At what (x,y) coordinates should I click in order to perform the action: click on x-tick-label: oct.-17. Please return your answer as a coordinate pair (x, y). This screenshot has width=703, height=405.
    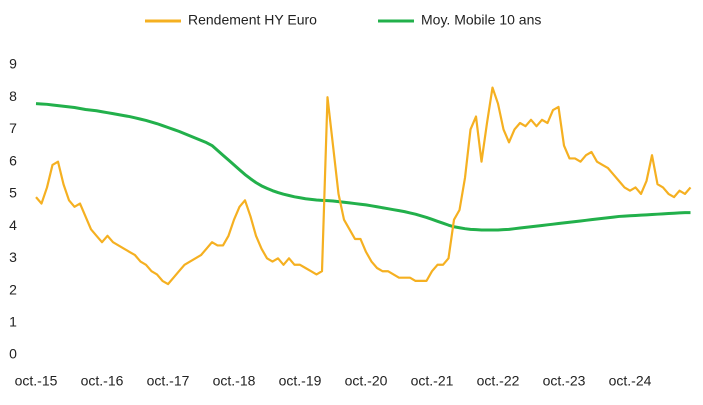
    Looking at the image, I should click on (168, 381).